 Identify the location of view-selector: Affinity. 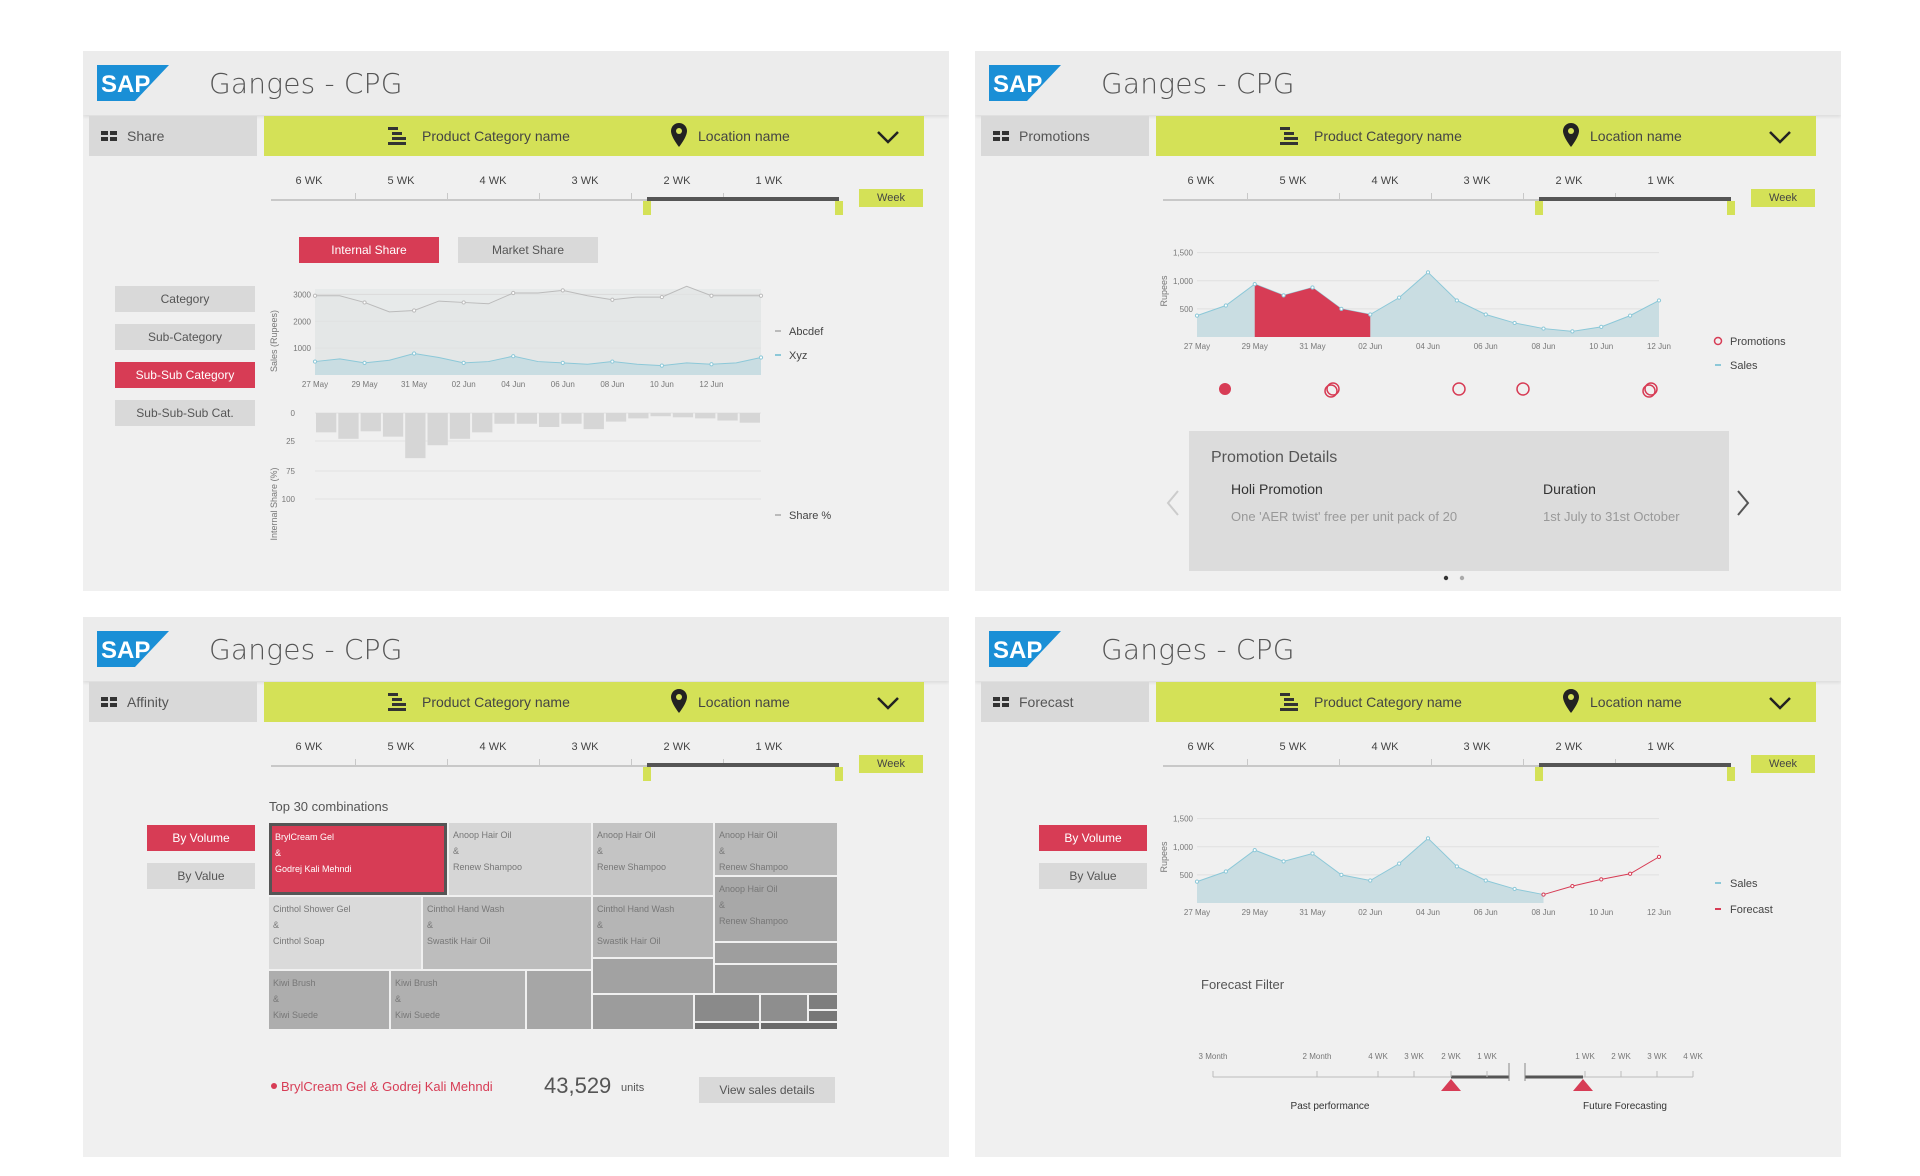
(173, 702).